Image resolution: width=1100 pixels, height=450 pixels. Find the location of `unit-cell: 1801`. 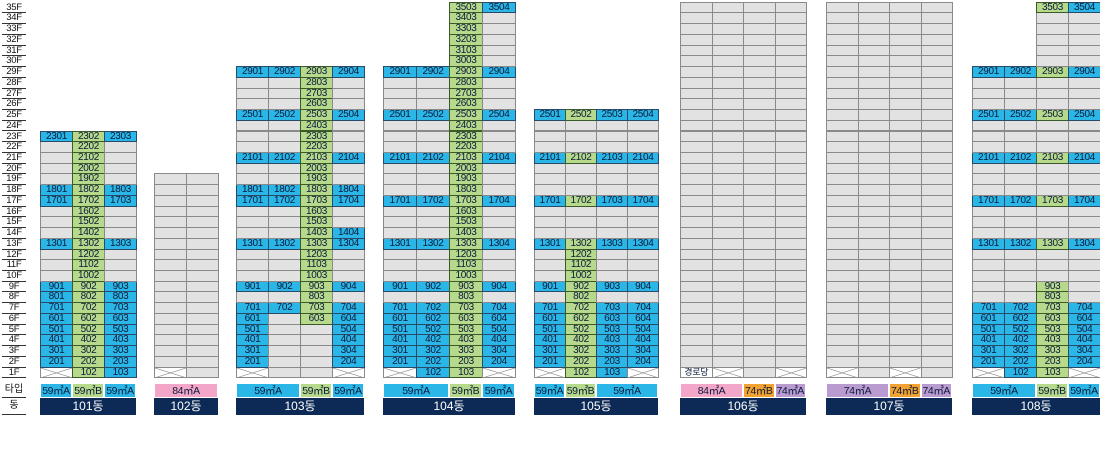

unit-cell: 1801 is located at coordinates (56, 190).